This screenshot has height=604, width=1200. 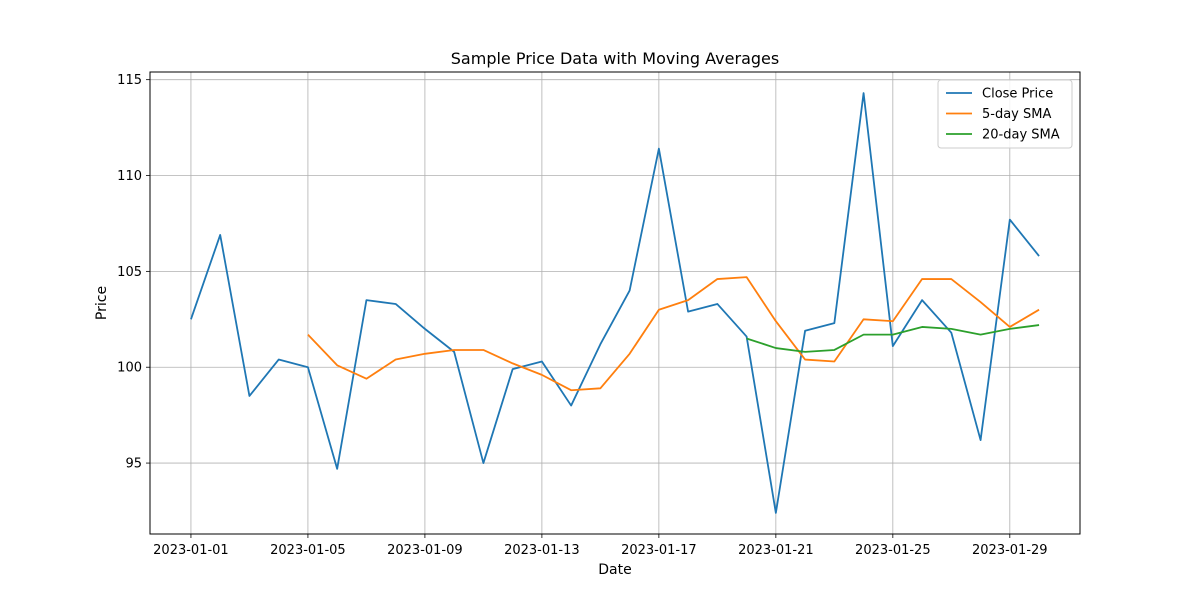 What do you see at coordinates (614, 570) in the screenshot?
I see `x-axis-label: Date` at bounding box center [614, 570].